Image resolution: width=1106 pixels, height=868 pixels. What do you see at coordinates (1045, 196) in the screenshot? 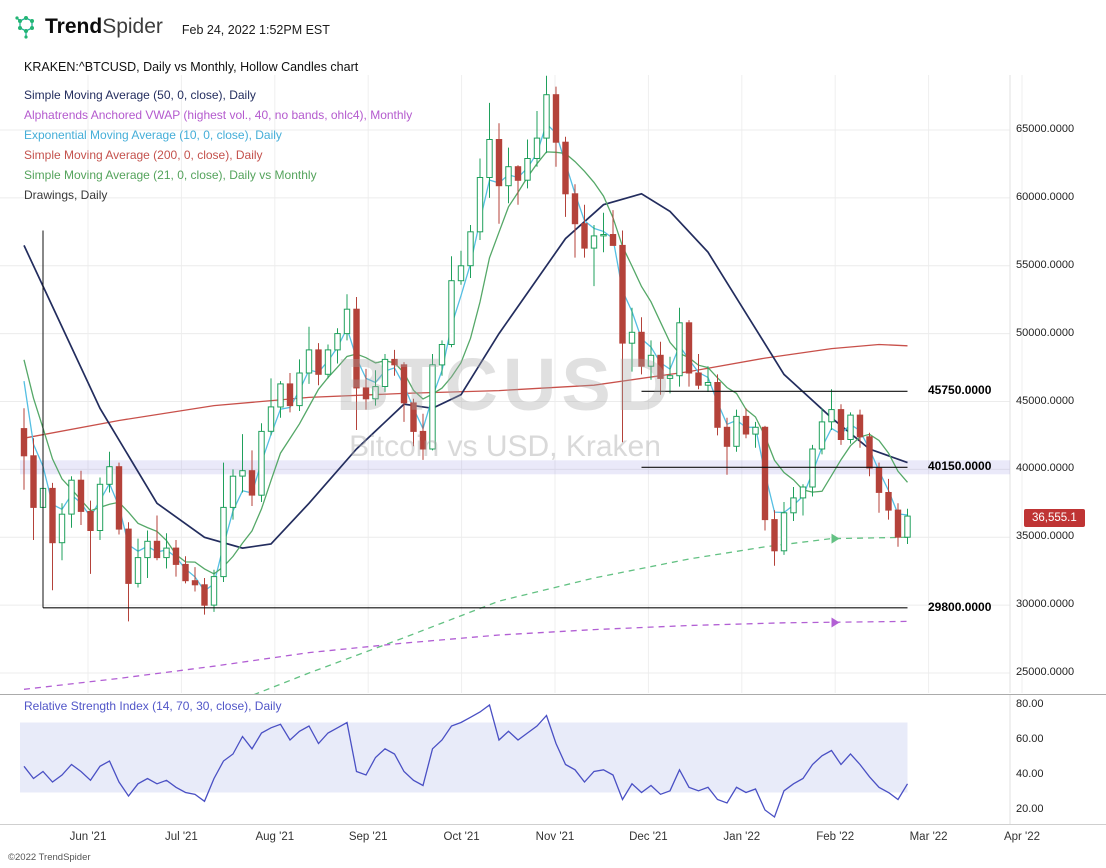
I see `y-axis-label: 60000.0000` at bounding box center [1045, 196].